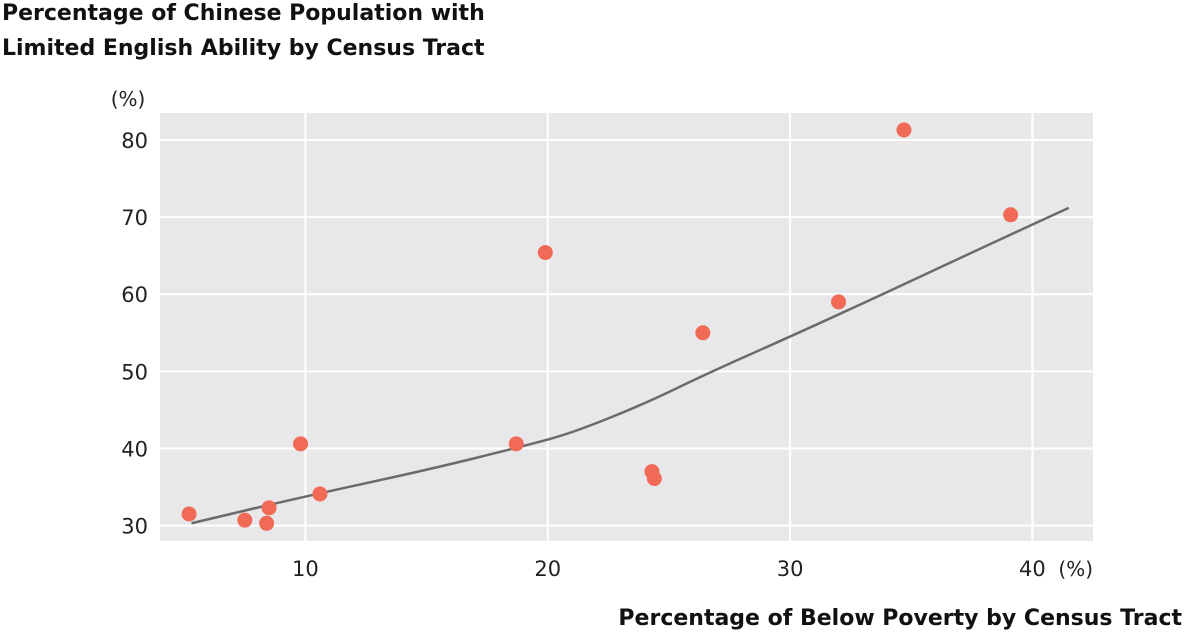 The width and height of the screenshot is (1184, 632). I want to click on y-unit-label: (%), so click(128, 99).